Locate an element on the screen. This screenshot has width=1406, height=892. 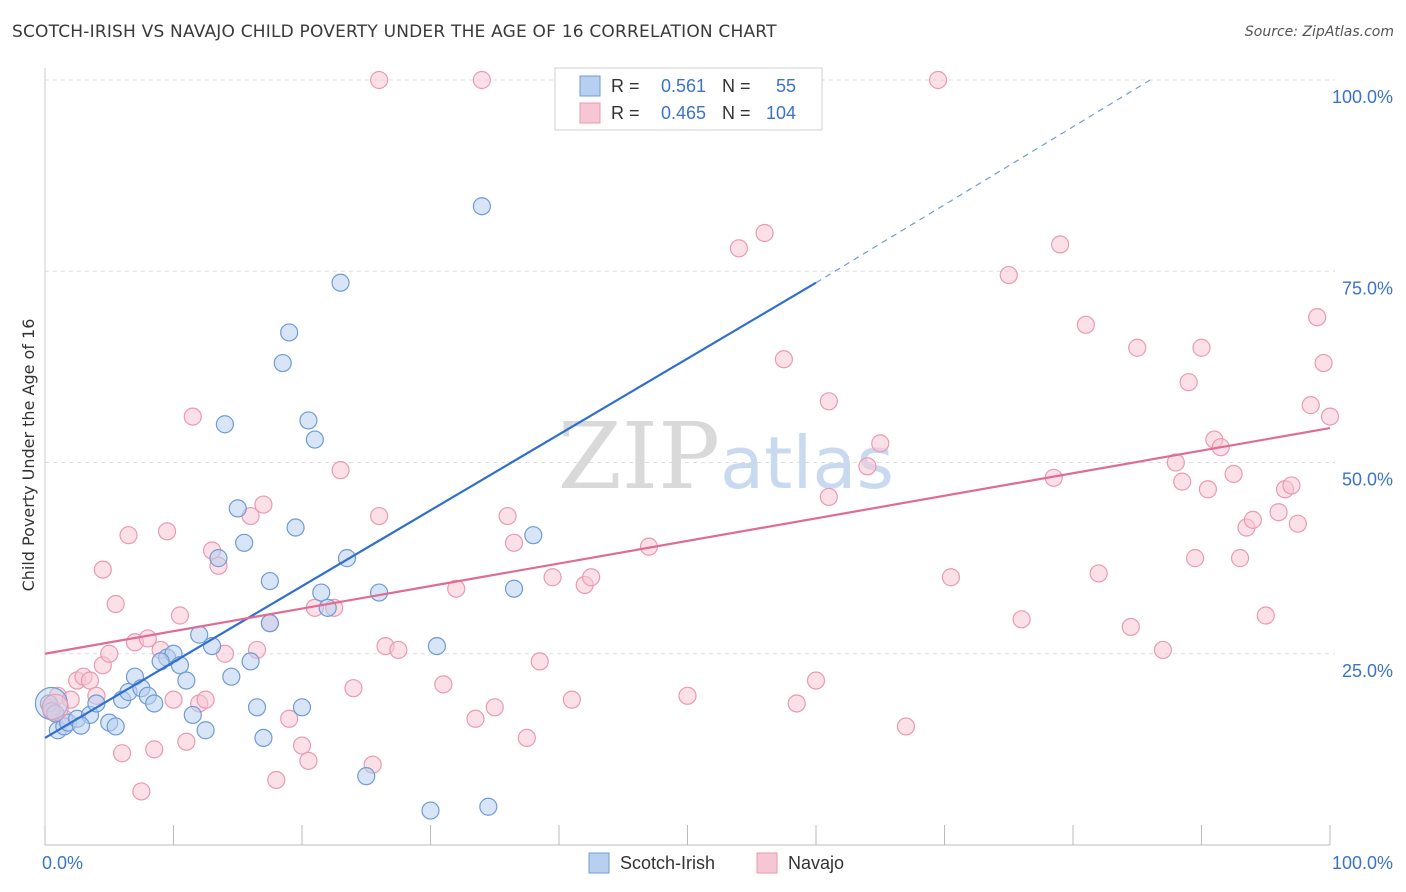
watermark-zip: ZIP is located at coordinates (639, 456).